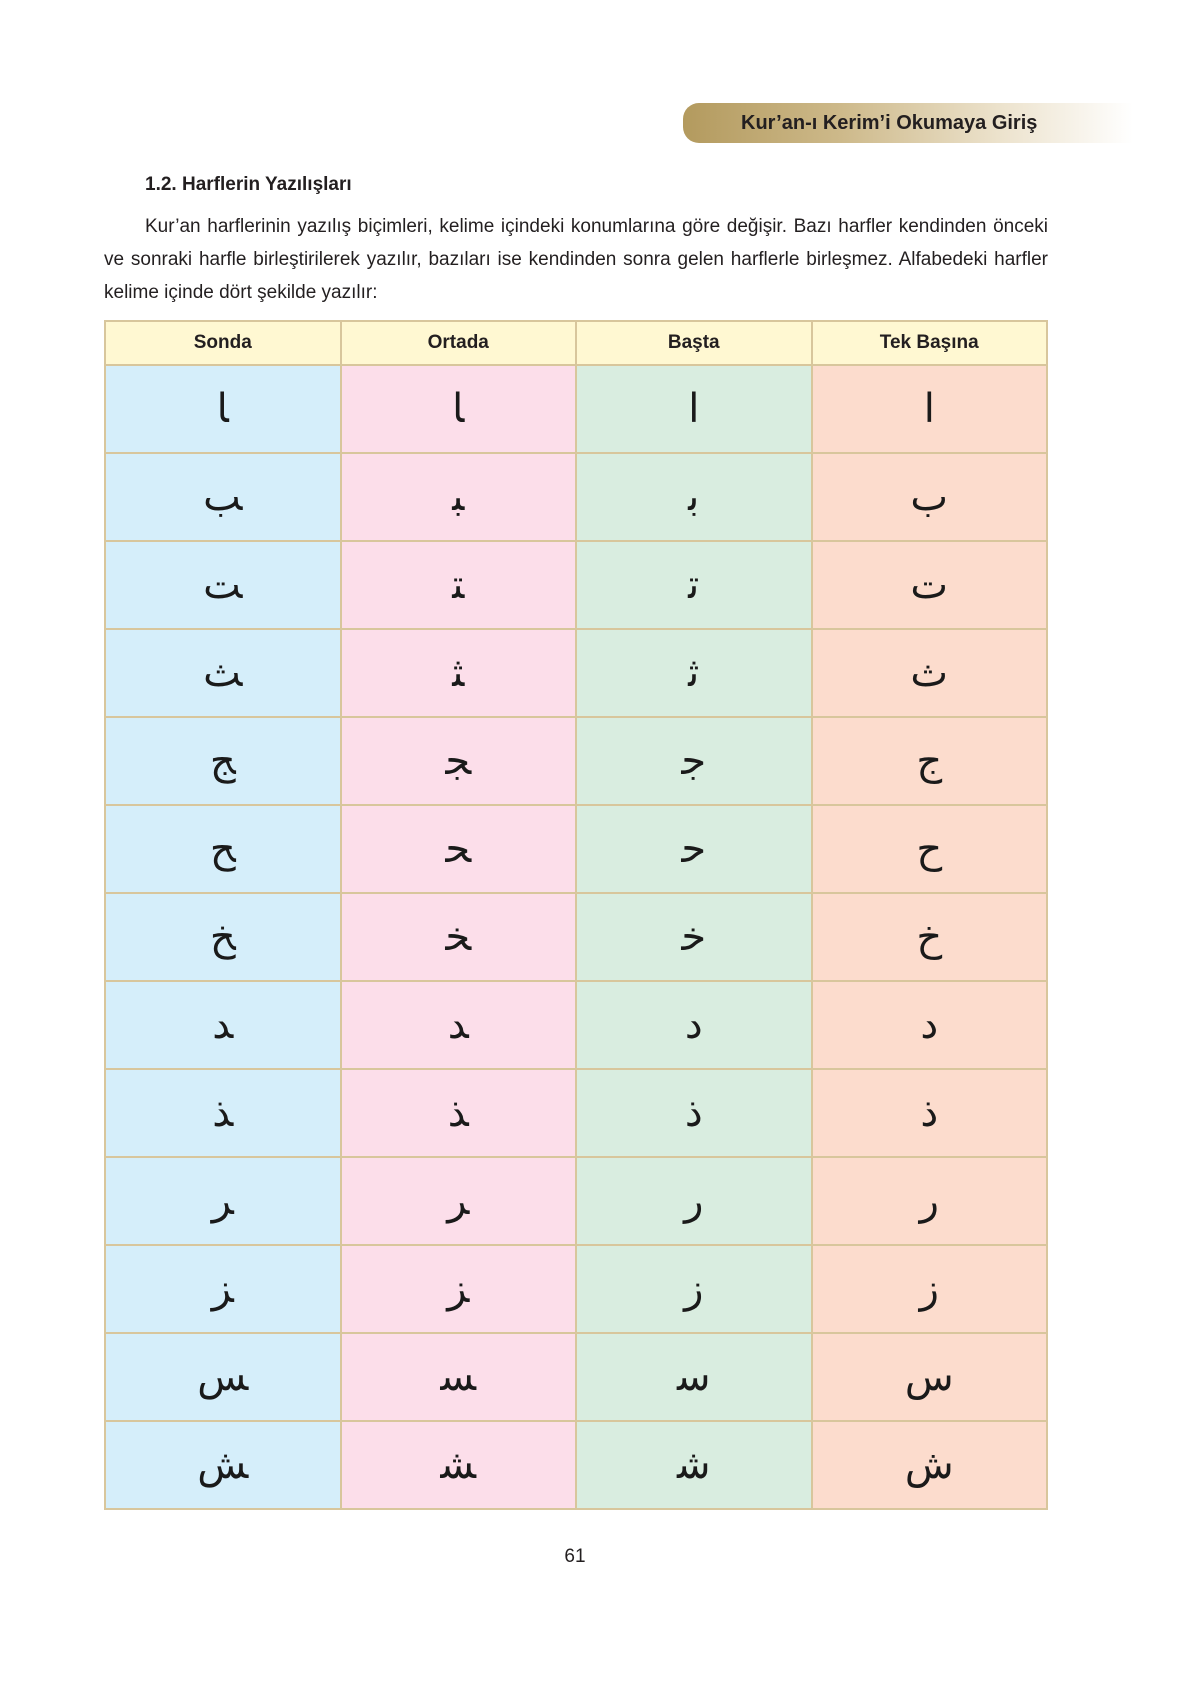 The width and height of the screenshot is (1182, 1684). What do you see at coordinates (223, 1377) in the screenshot?
I see `letter-form-cell: ‍س` at bounding box center [223, 1377].